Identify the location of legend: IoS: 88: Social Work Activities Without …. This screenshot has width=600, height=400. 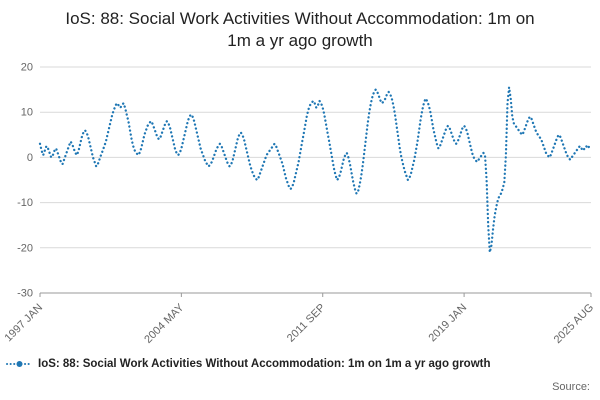
(248, 364).